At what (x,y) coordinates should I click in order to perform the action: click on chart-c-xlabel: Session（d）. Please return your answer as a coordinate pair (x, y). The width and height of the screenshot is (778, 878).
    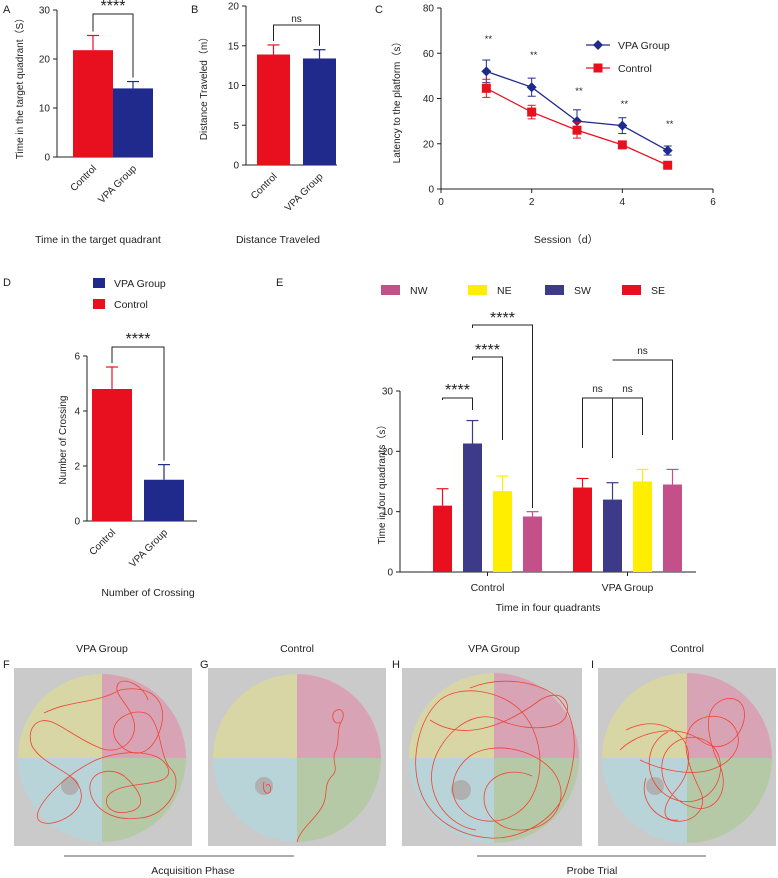
    Looking at the image, I should click on (566, 240).